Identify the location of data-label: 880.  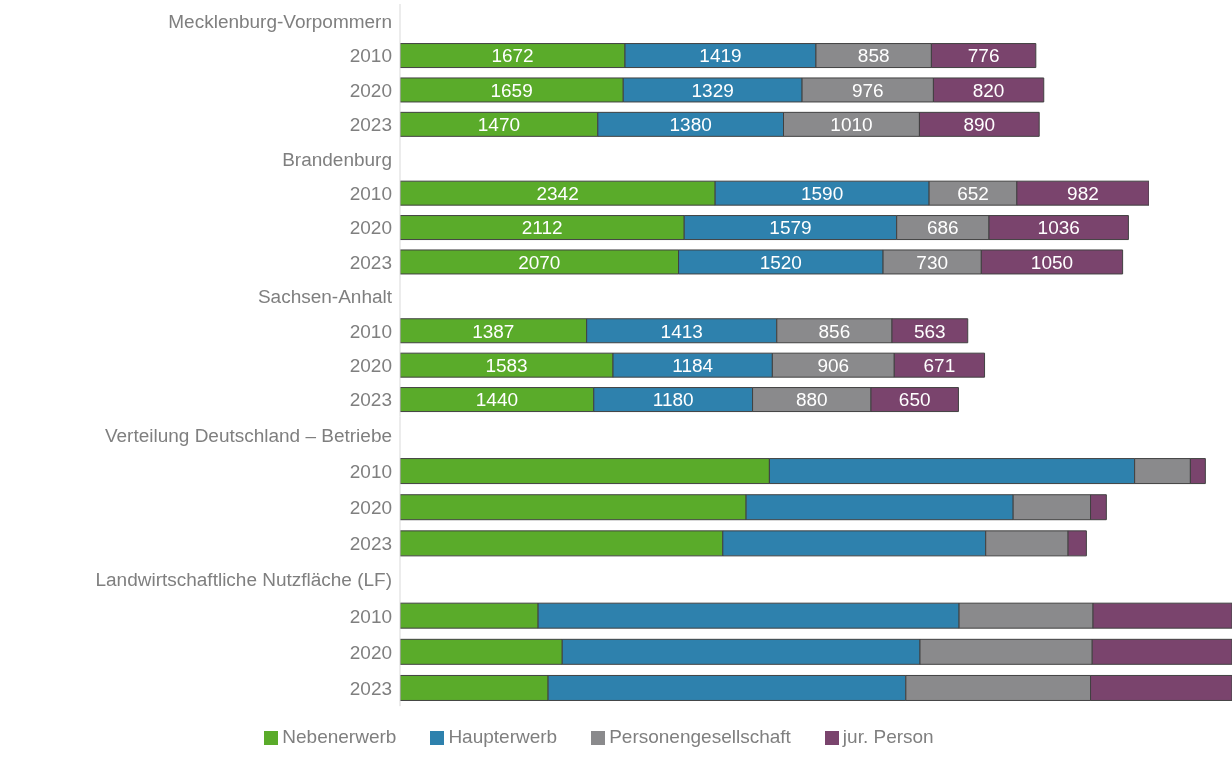
(811, 400).